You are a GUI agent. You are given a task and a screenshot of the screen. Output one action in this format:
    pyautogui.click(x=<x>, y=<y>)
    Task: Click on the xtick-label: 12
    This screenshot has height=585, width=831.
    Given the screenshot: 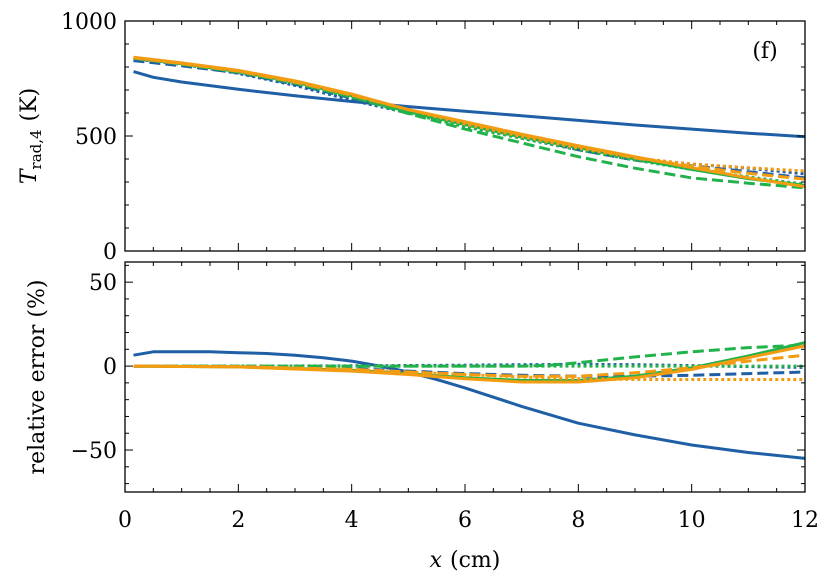 What is the action you would take?
    pyautogui.click(x=805, y=520)
    